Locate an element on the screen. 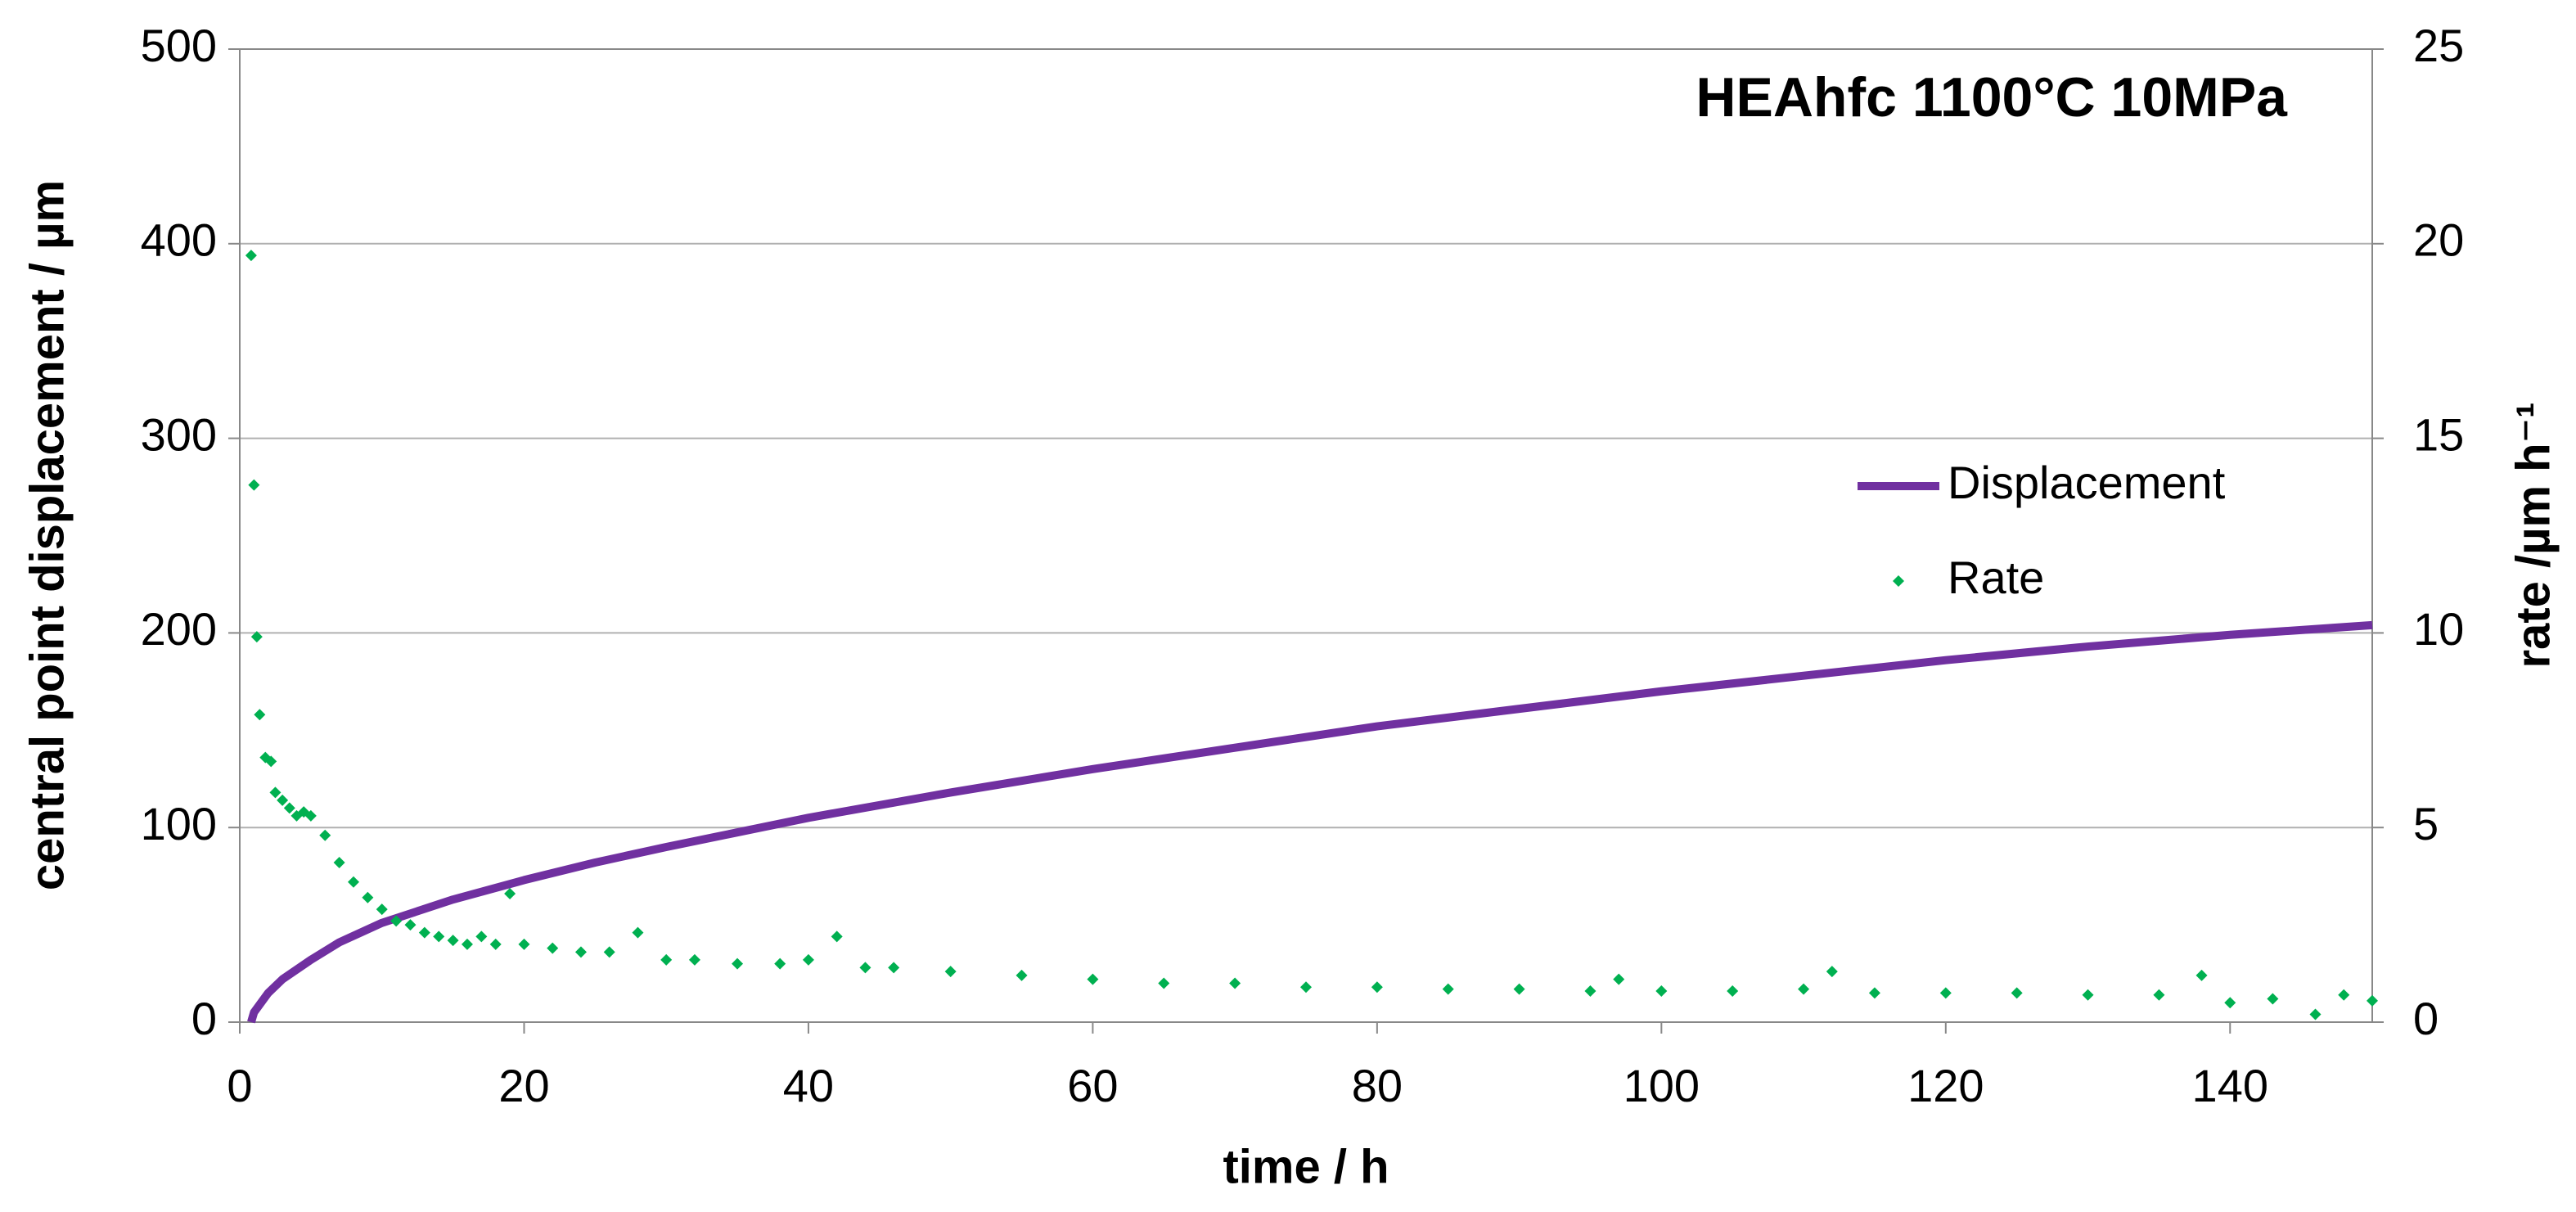  y2-tick-label: 20 is located at coordinates (2438, 240).